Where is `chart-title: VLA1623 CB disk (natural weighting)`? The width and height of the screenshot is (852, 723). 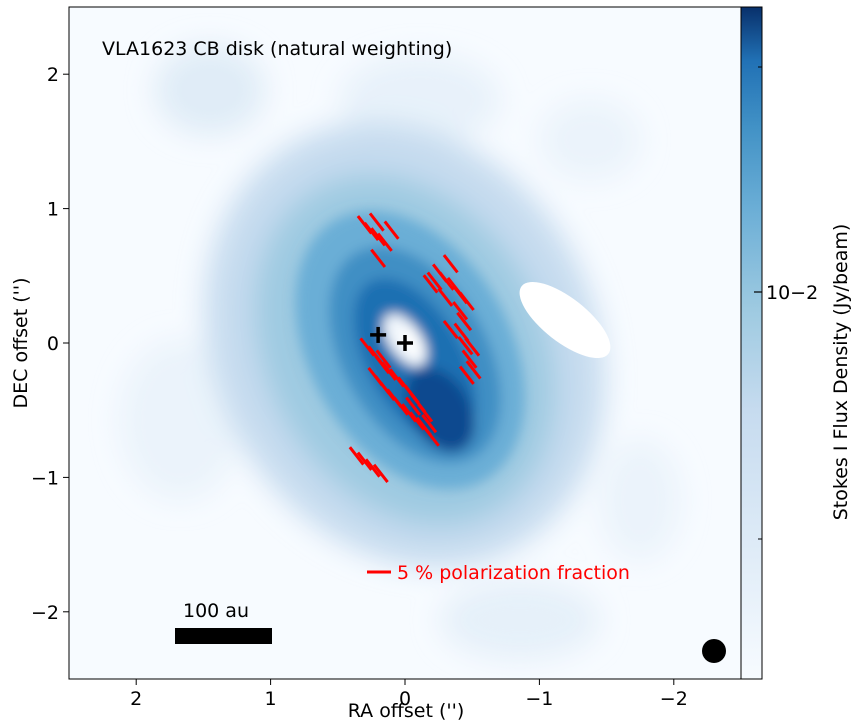 chart-title: VLA1623 CB disk (natural weighting) is located at coordinates (277, 49).